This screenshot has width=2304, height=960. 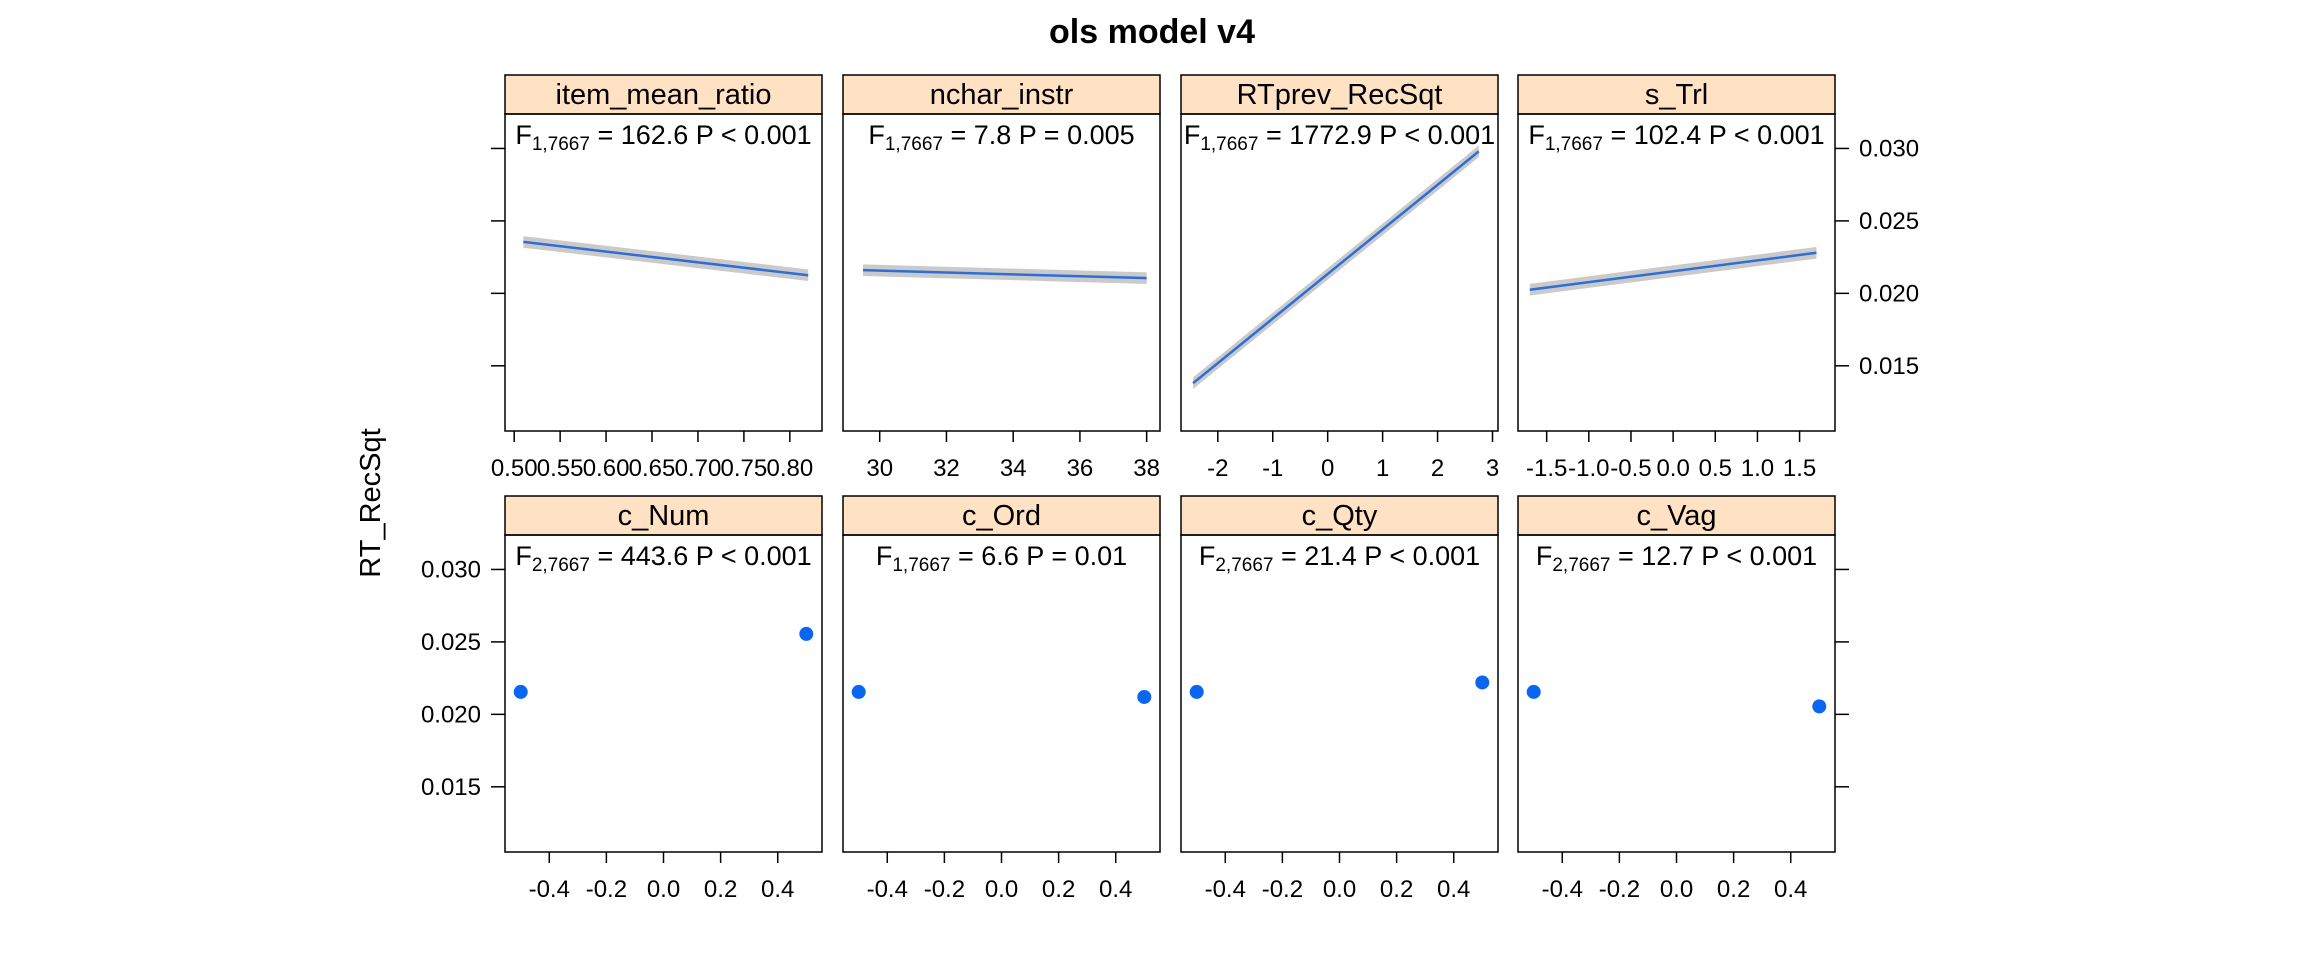 What do you see at coordinates (1001, 516) in the screenshot?
I see `panel-strip-label: c_Ord` at bounding box center [1001, 516].